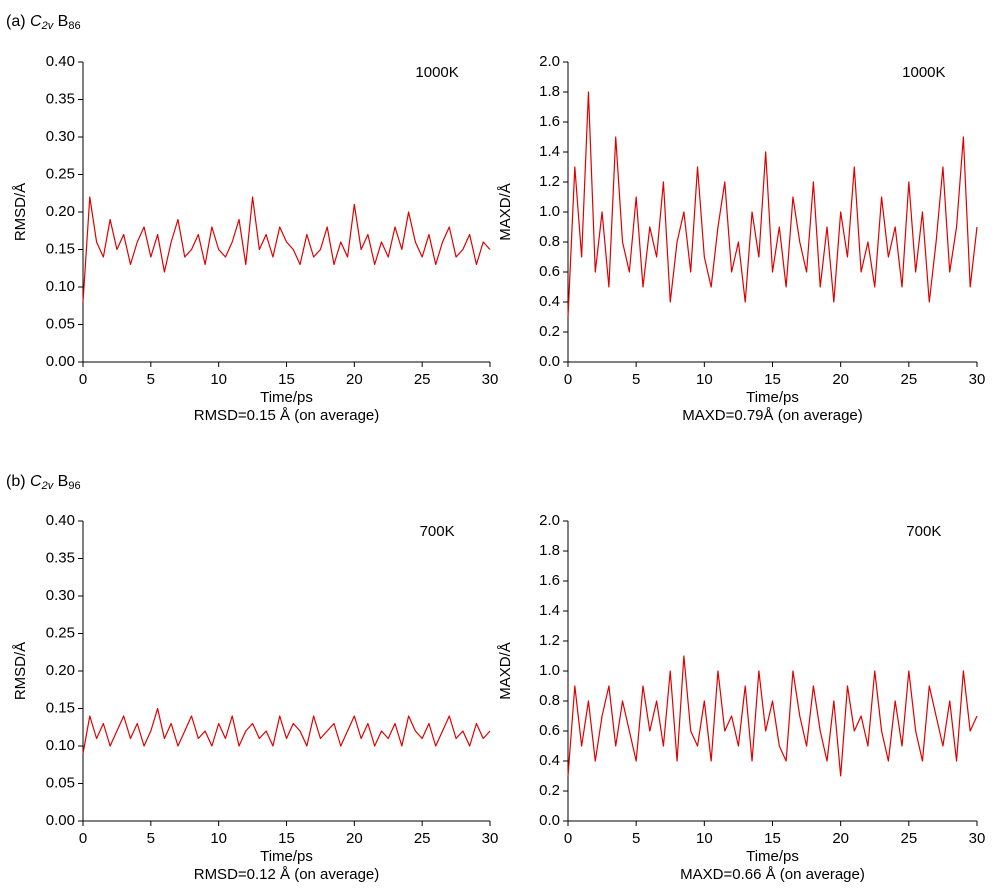 This screenshot has height=896, width=995. Describe the element at coordinates (16, 21) in the screenshot. I see `panel-prefix: (a)` at that location.